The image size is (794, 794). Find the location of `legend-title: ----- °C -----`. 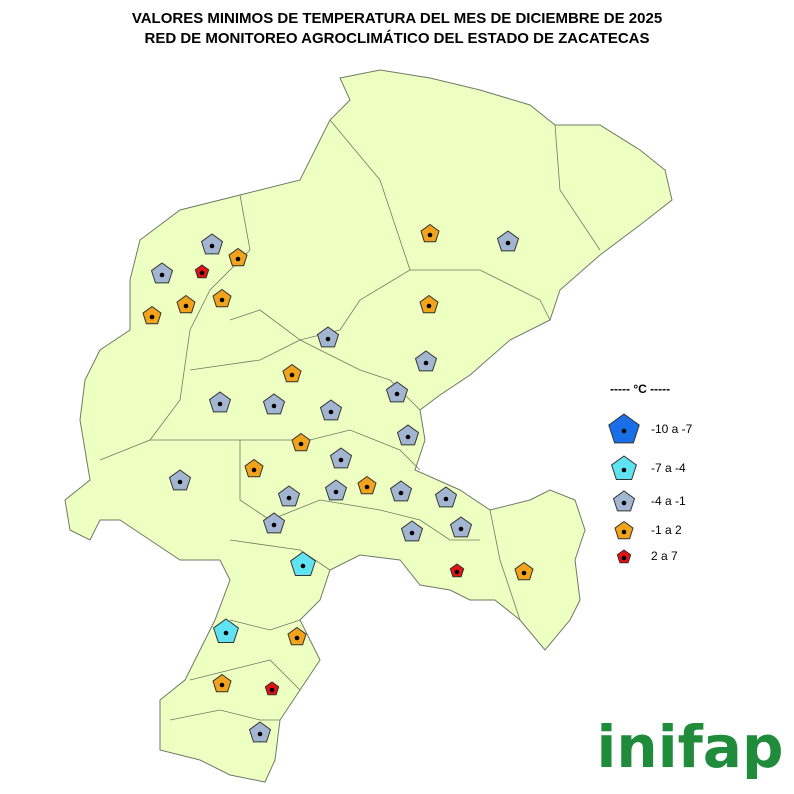

legend-title: ----- °C ----- is located at coordinates (640, 389).